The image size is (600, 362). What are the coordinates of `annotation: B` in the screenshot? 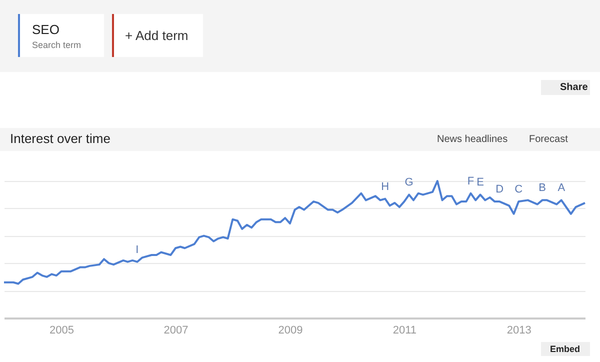 It's located at (542, 188).